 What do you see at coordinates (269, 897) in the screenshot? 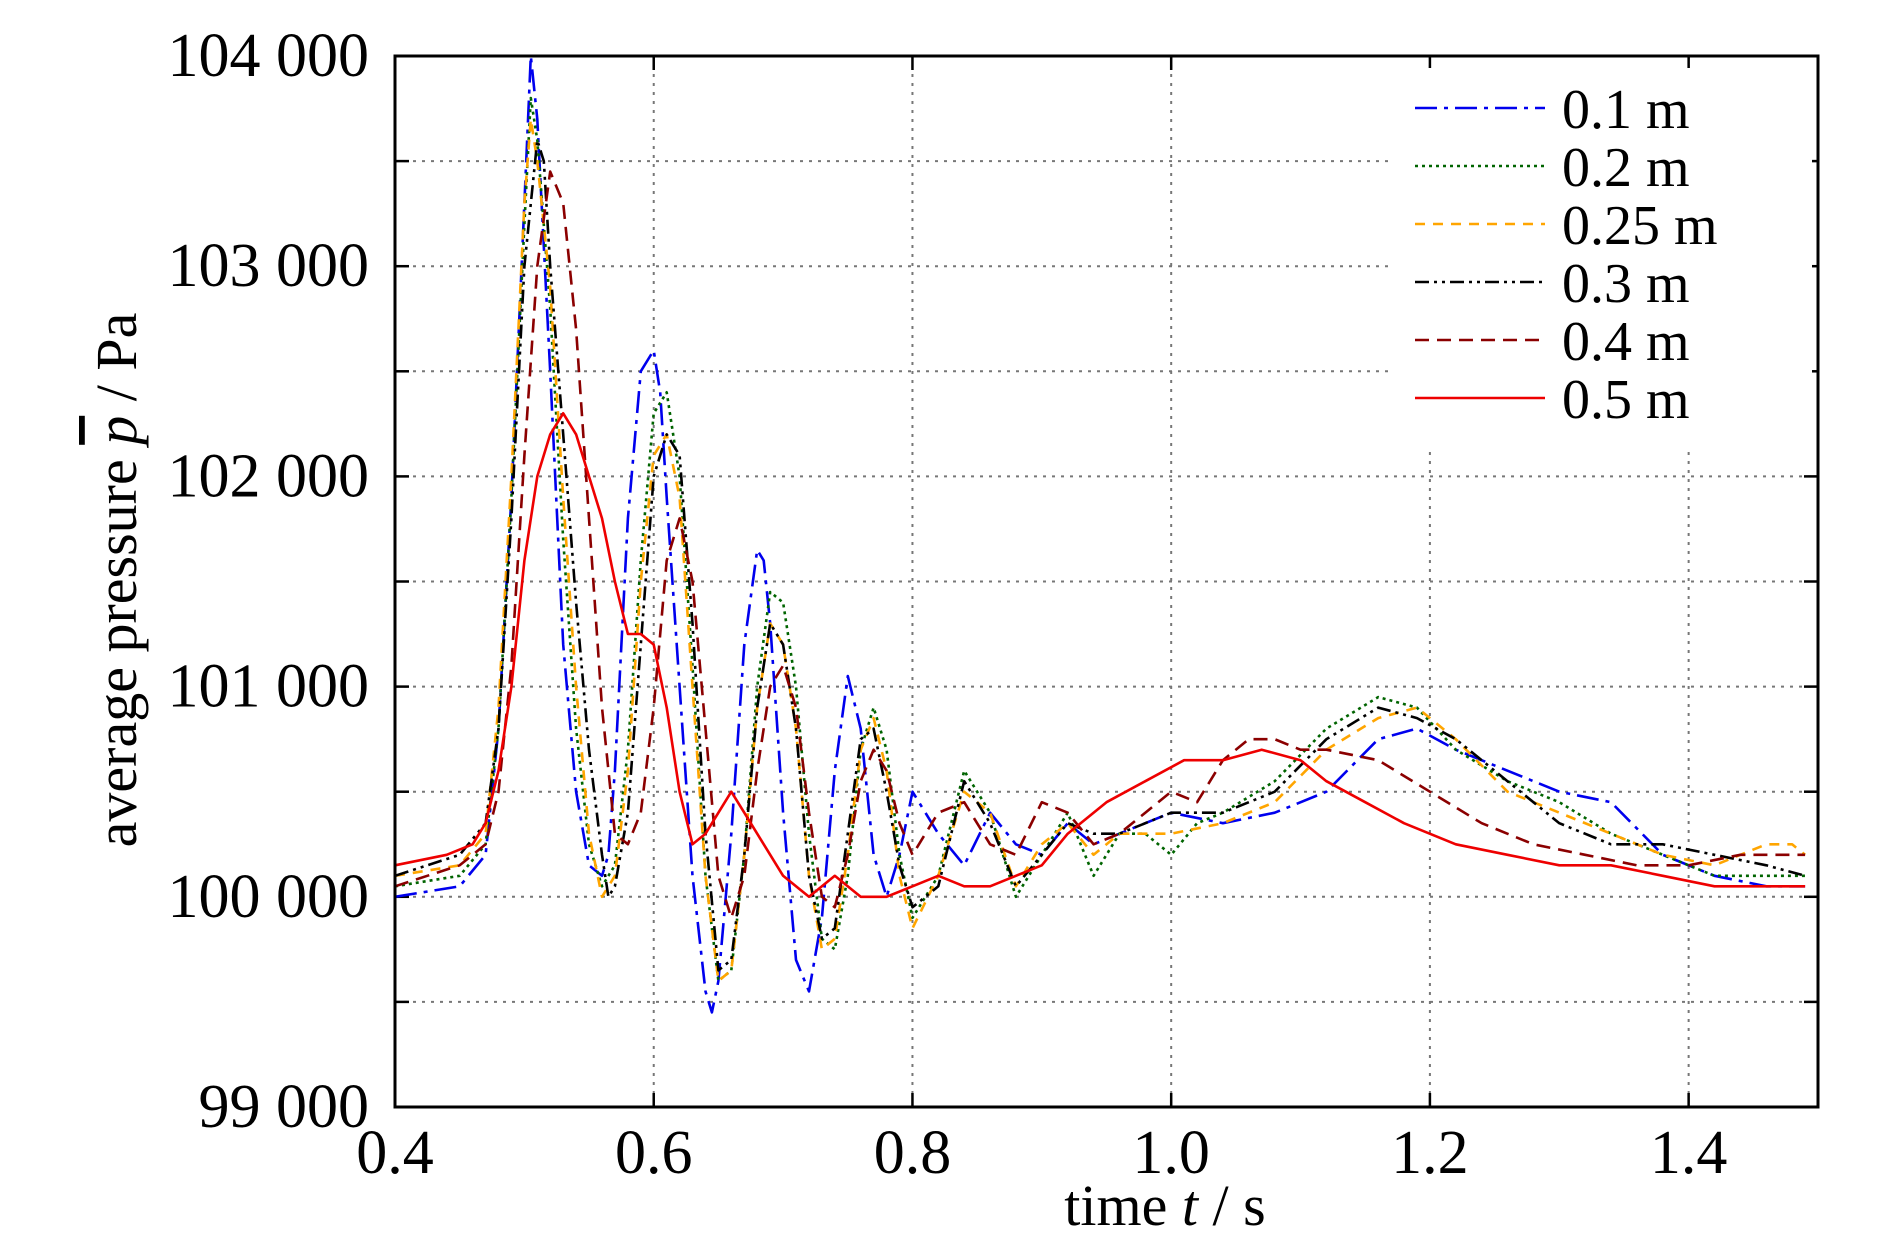
I see `y-tick-label: 100 000` at bounding box center [269, 897].